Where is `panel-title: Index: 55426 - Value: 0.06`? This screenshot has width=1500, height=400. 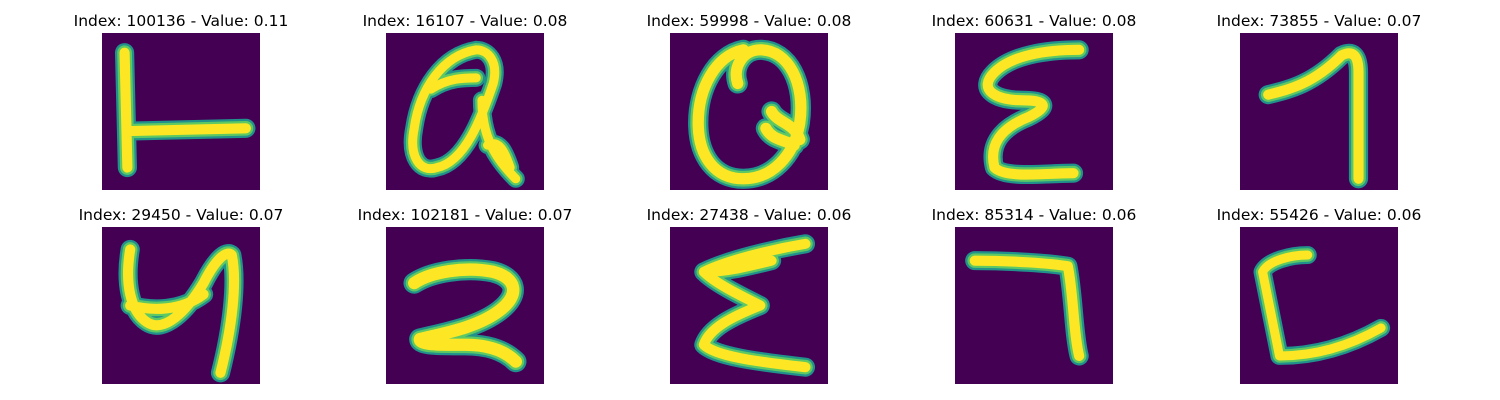
panel-title: Index: 55426 - Value: 0.06 is located at coordinates (1319, 215).